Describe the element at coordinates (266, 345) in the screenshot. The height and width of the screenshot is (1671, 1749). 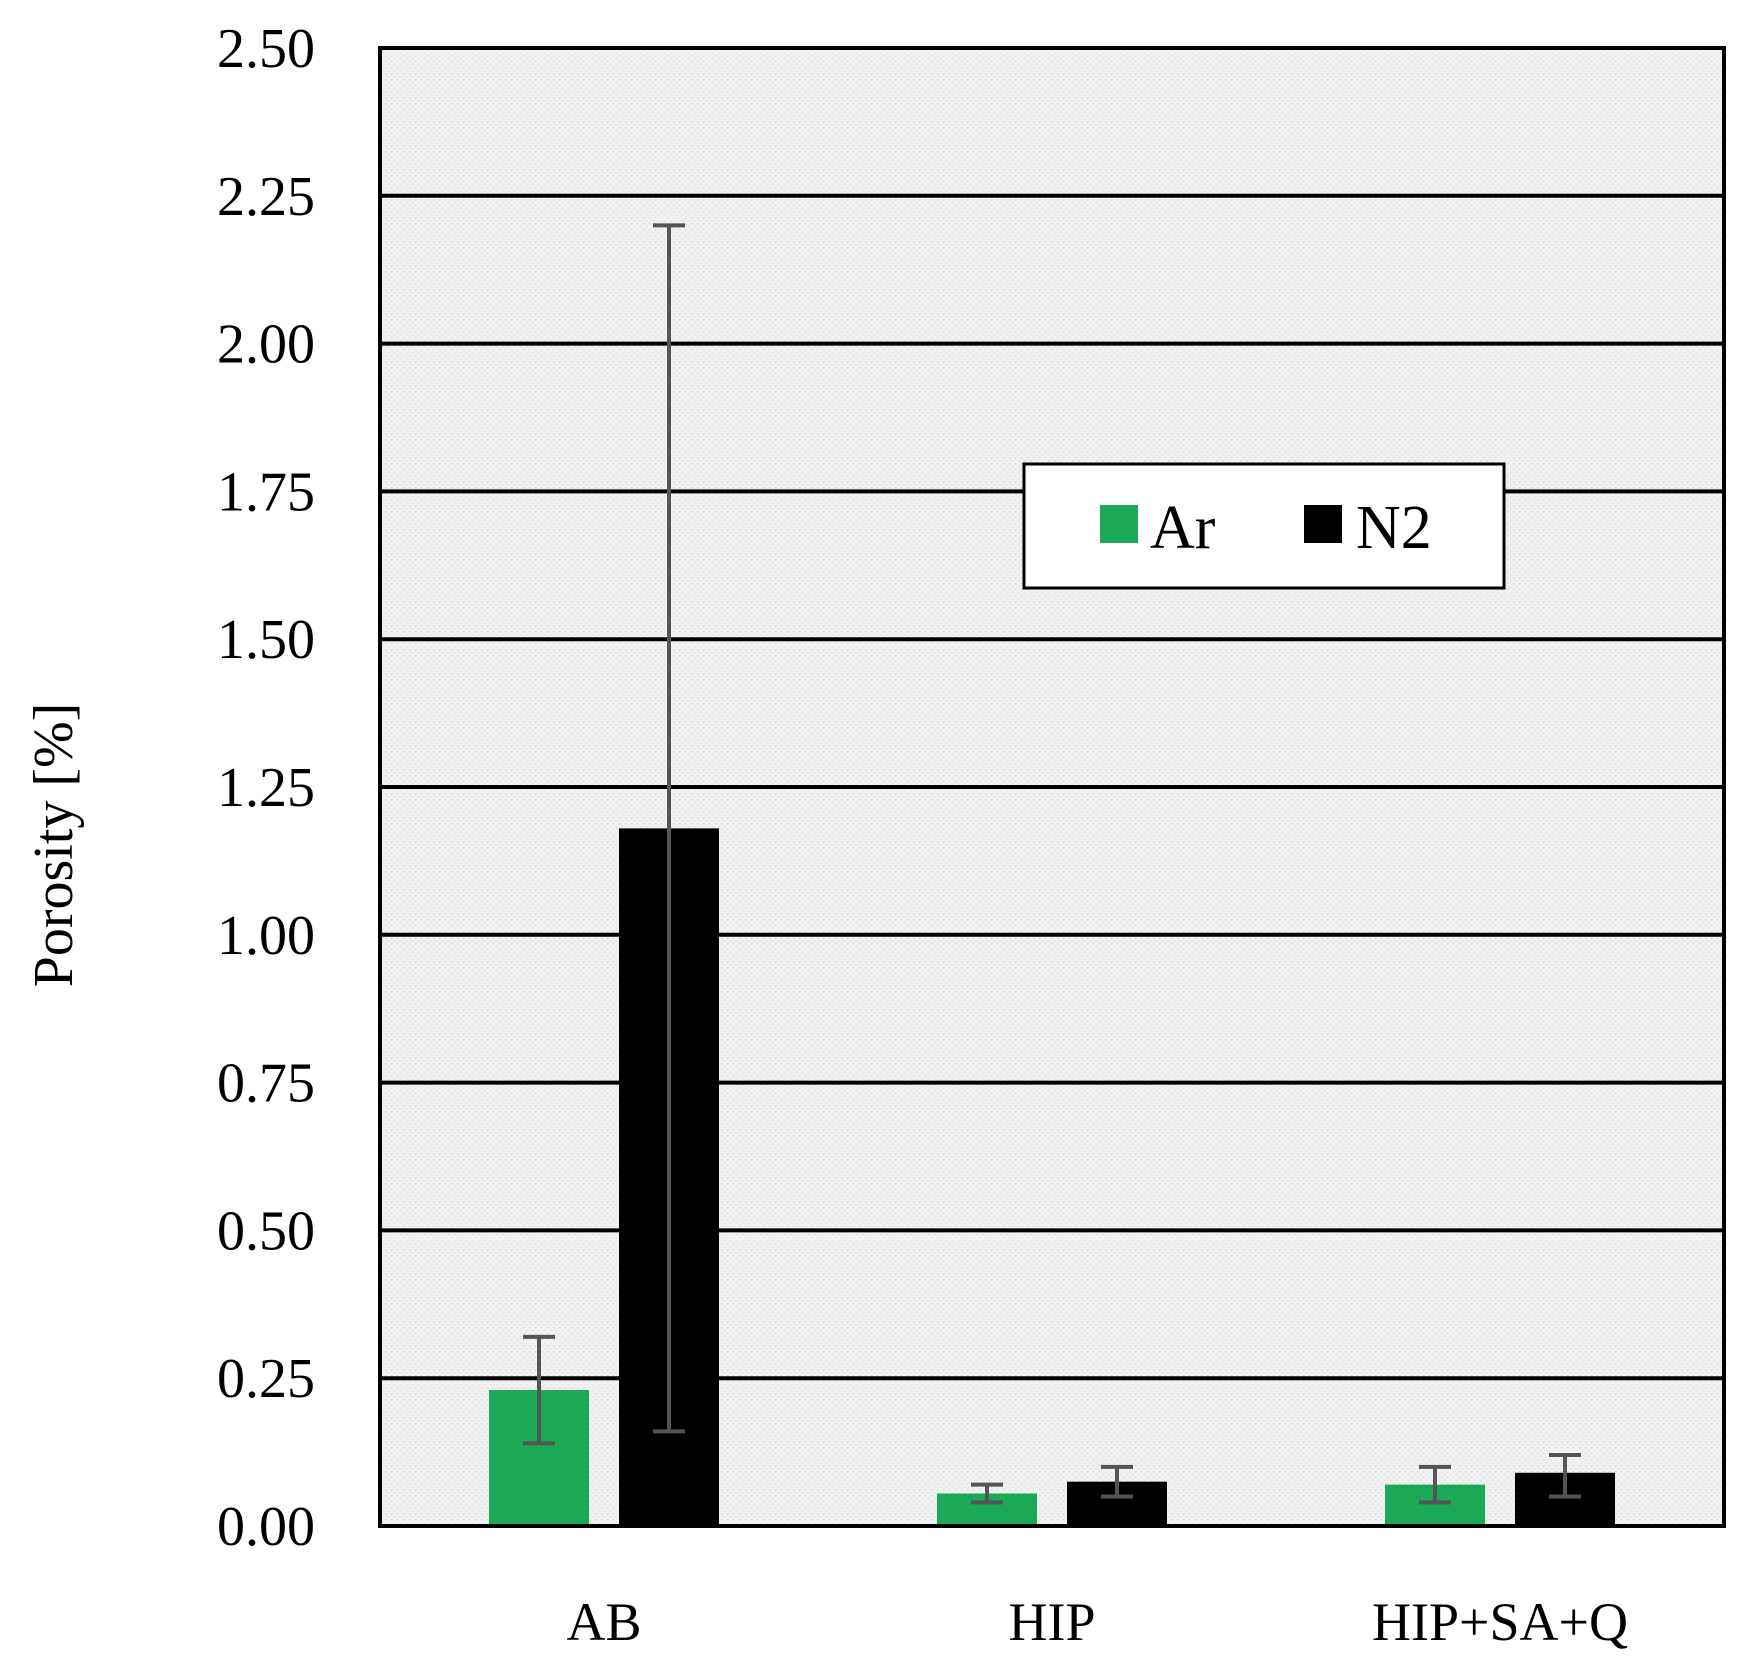
I see `y-tick-label: 2.00` at that location.